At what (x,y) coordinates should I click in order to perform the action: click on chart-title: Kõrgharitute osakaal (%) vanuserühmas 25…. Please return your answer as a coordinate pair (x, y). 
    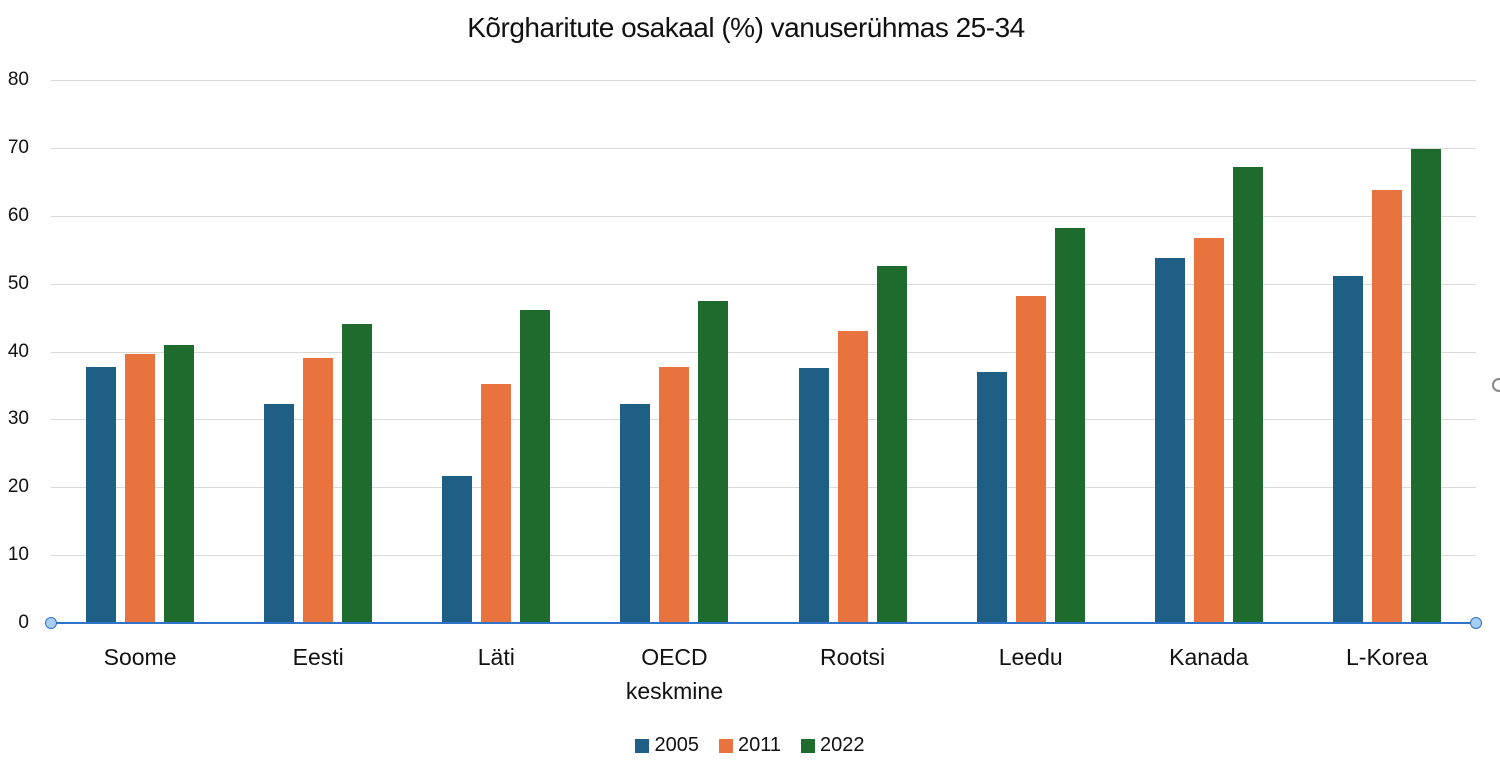
    Looking at the image, I should click on (746, 27).